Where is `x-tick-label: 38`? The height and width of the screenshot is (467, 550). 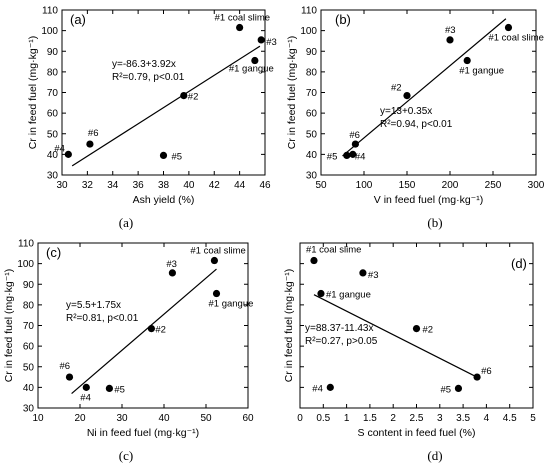 x-tick-label: 38 is located at coordinates (164, 185).